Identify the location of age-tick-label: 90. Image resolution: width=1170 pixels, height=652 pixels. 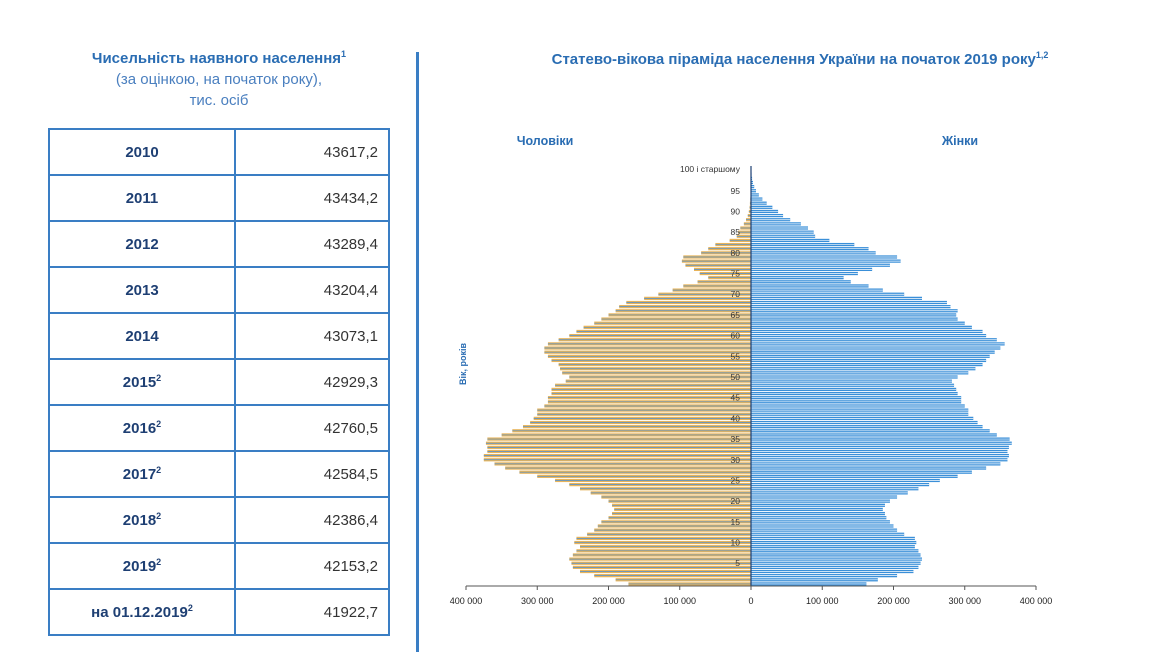
(736, 211).